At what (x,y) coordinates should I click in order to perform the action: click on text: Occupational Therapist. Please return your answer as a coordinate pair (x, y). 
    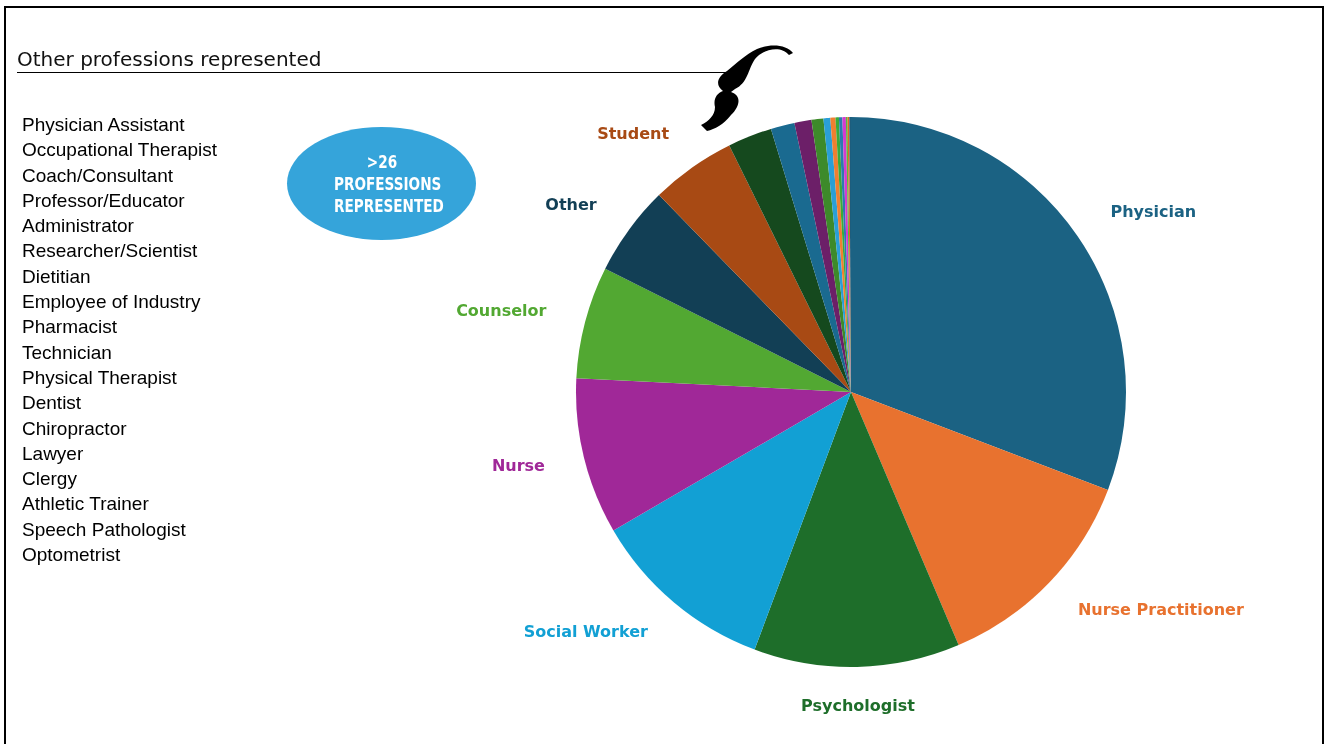
    Looking at the image, I should click on (120, 150).